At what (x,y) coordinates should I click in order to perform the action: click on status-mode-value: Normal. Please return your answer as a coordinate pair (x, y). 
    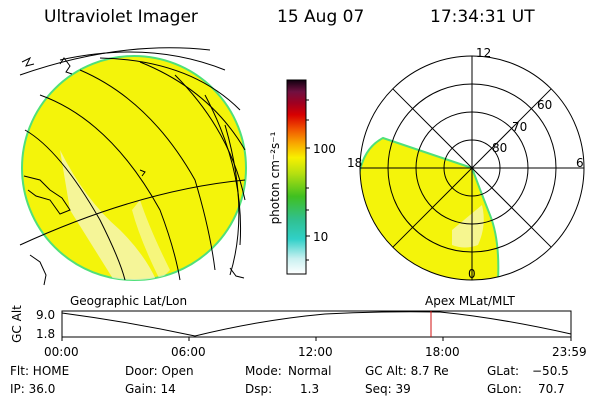
    Looking at the image, I should click on (310, 371).